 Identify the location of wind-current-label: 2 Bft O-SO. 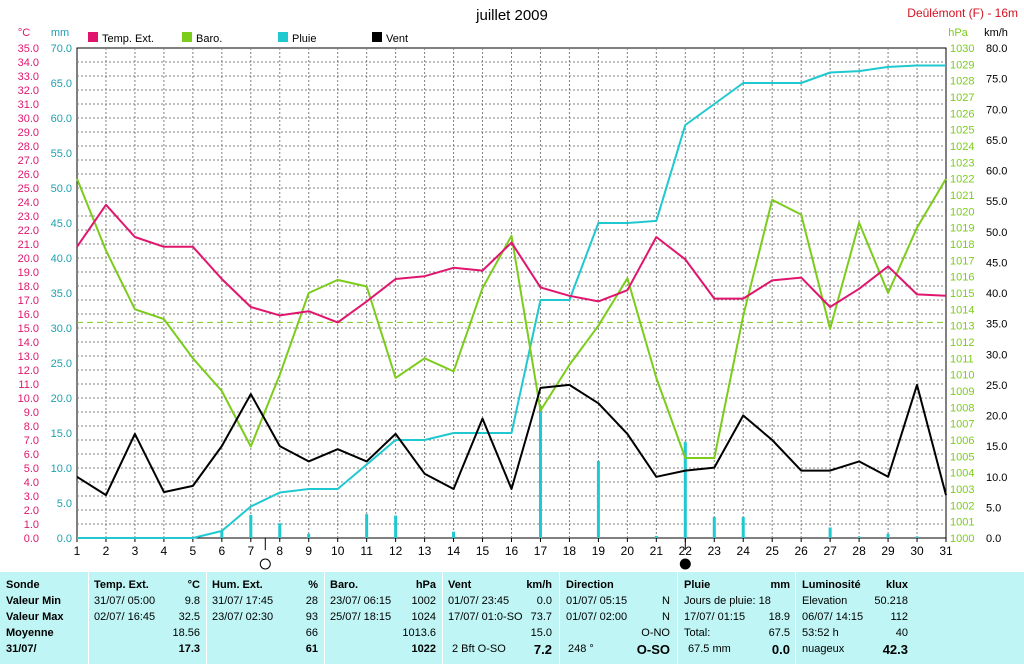
(479, 649).